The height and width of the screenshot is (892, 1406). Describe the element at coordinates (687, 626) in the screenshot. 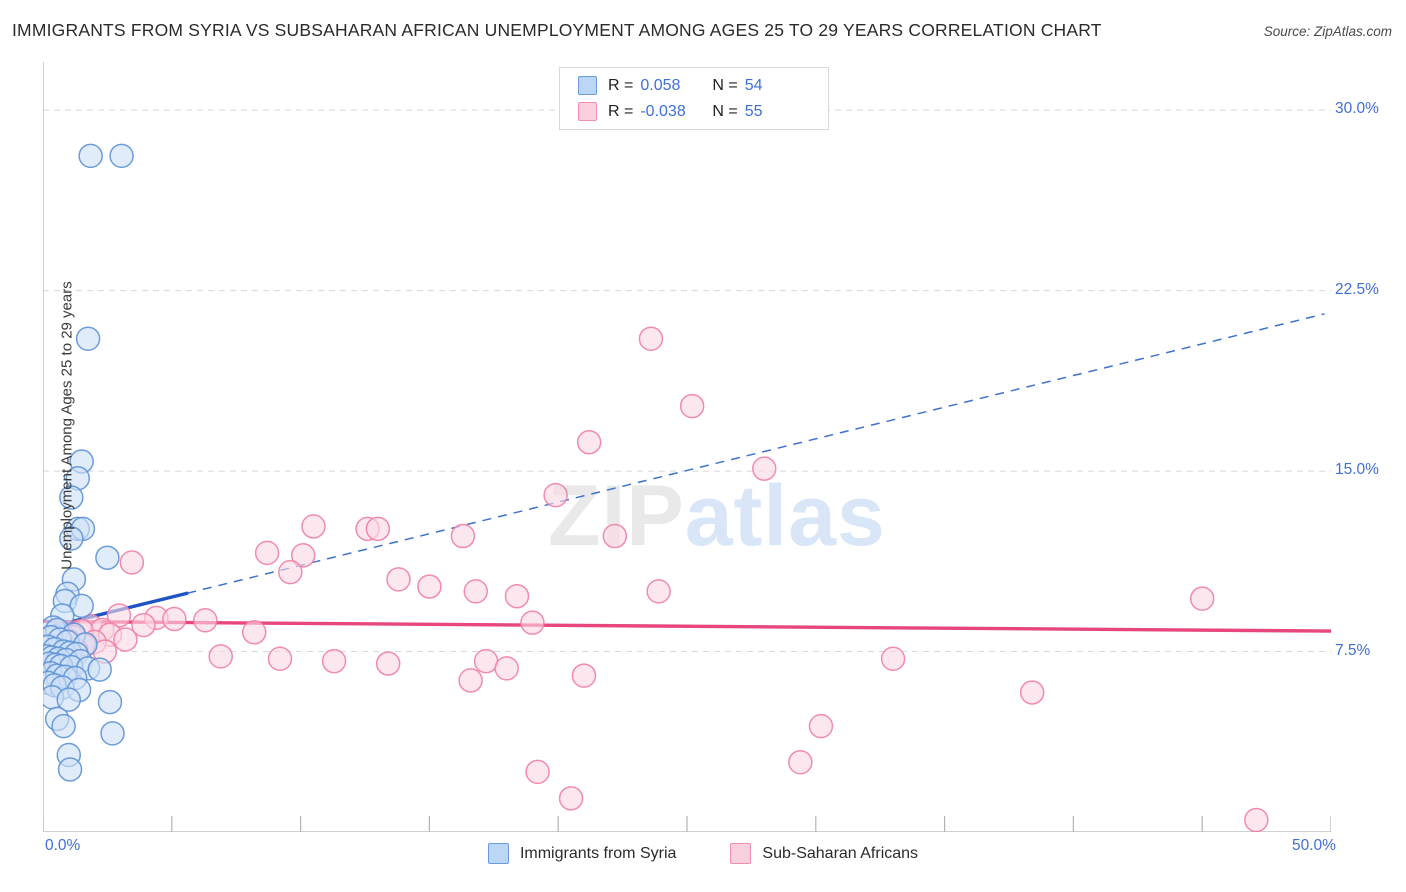

I see `trendline-subsaharan` at that location.